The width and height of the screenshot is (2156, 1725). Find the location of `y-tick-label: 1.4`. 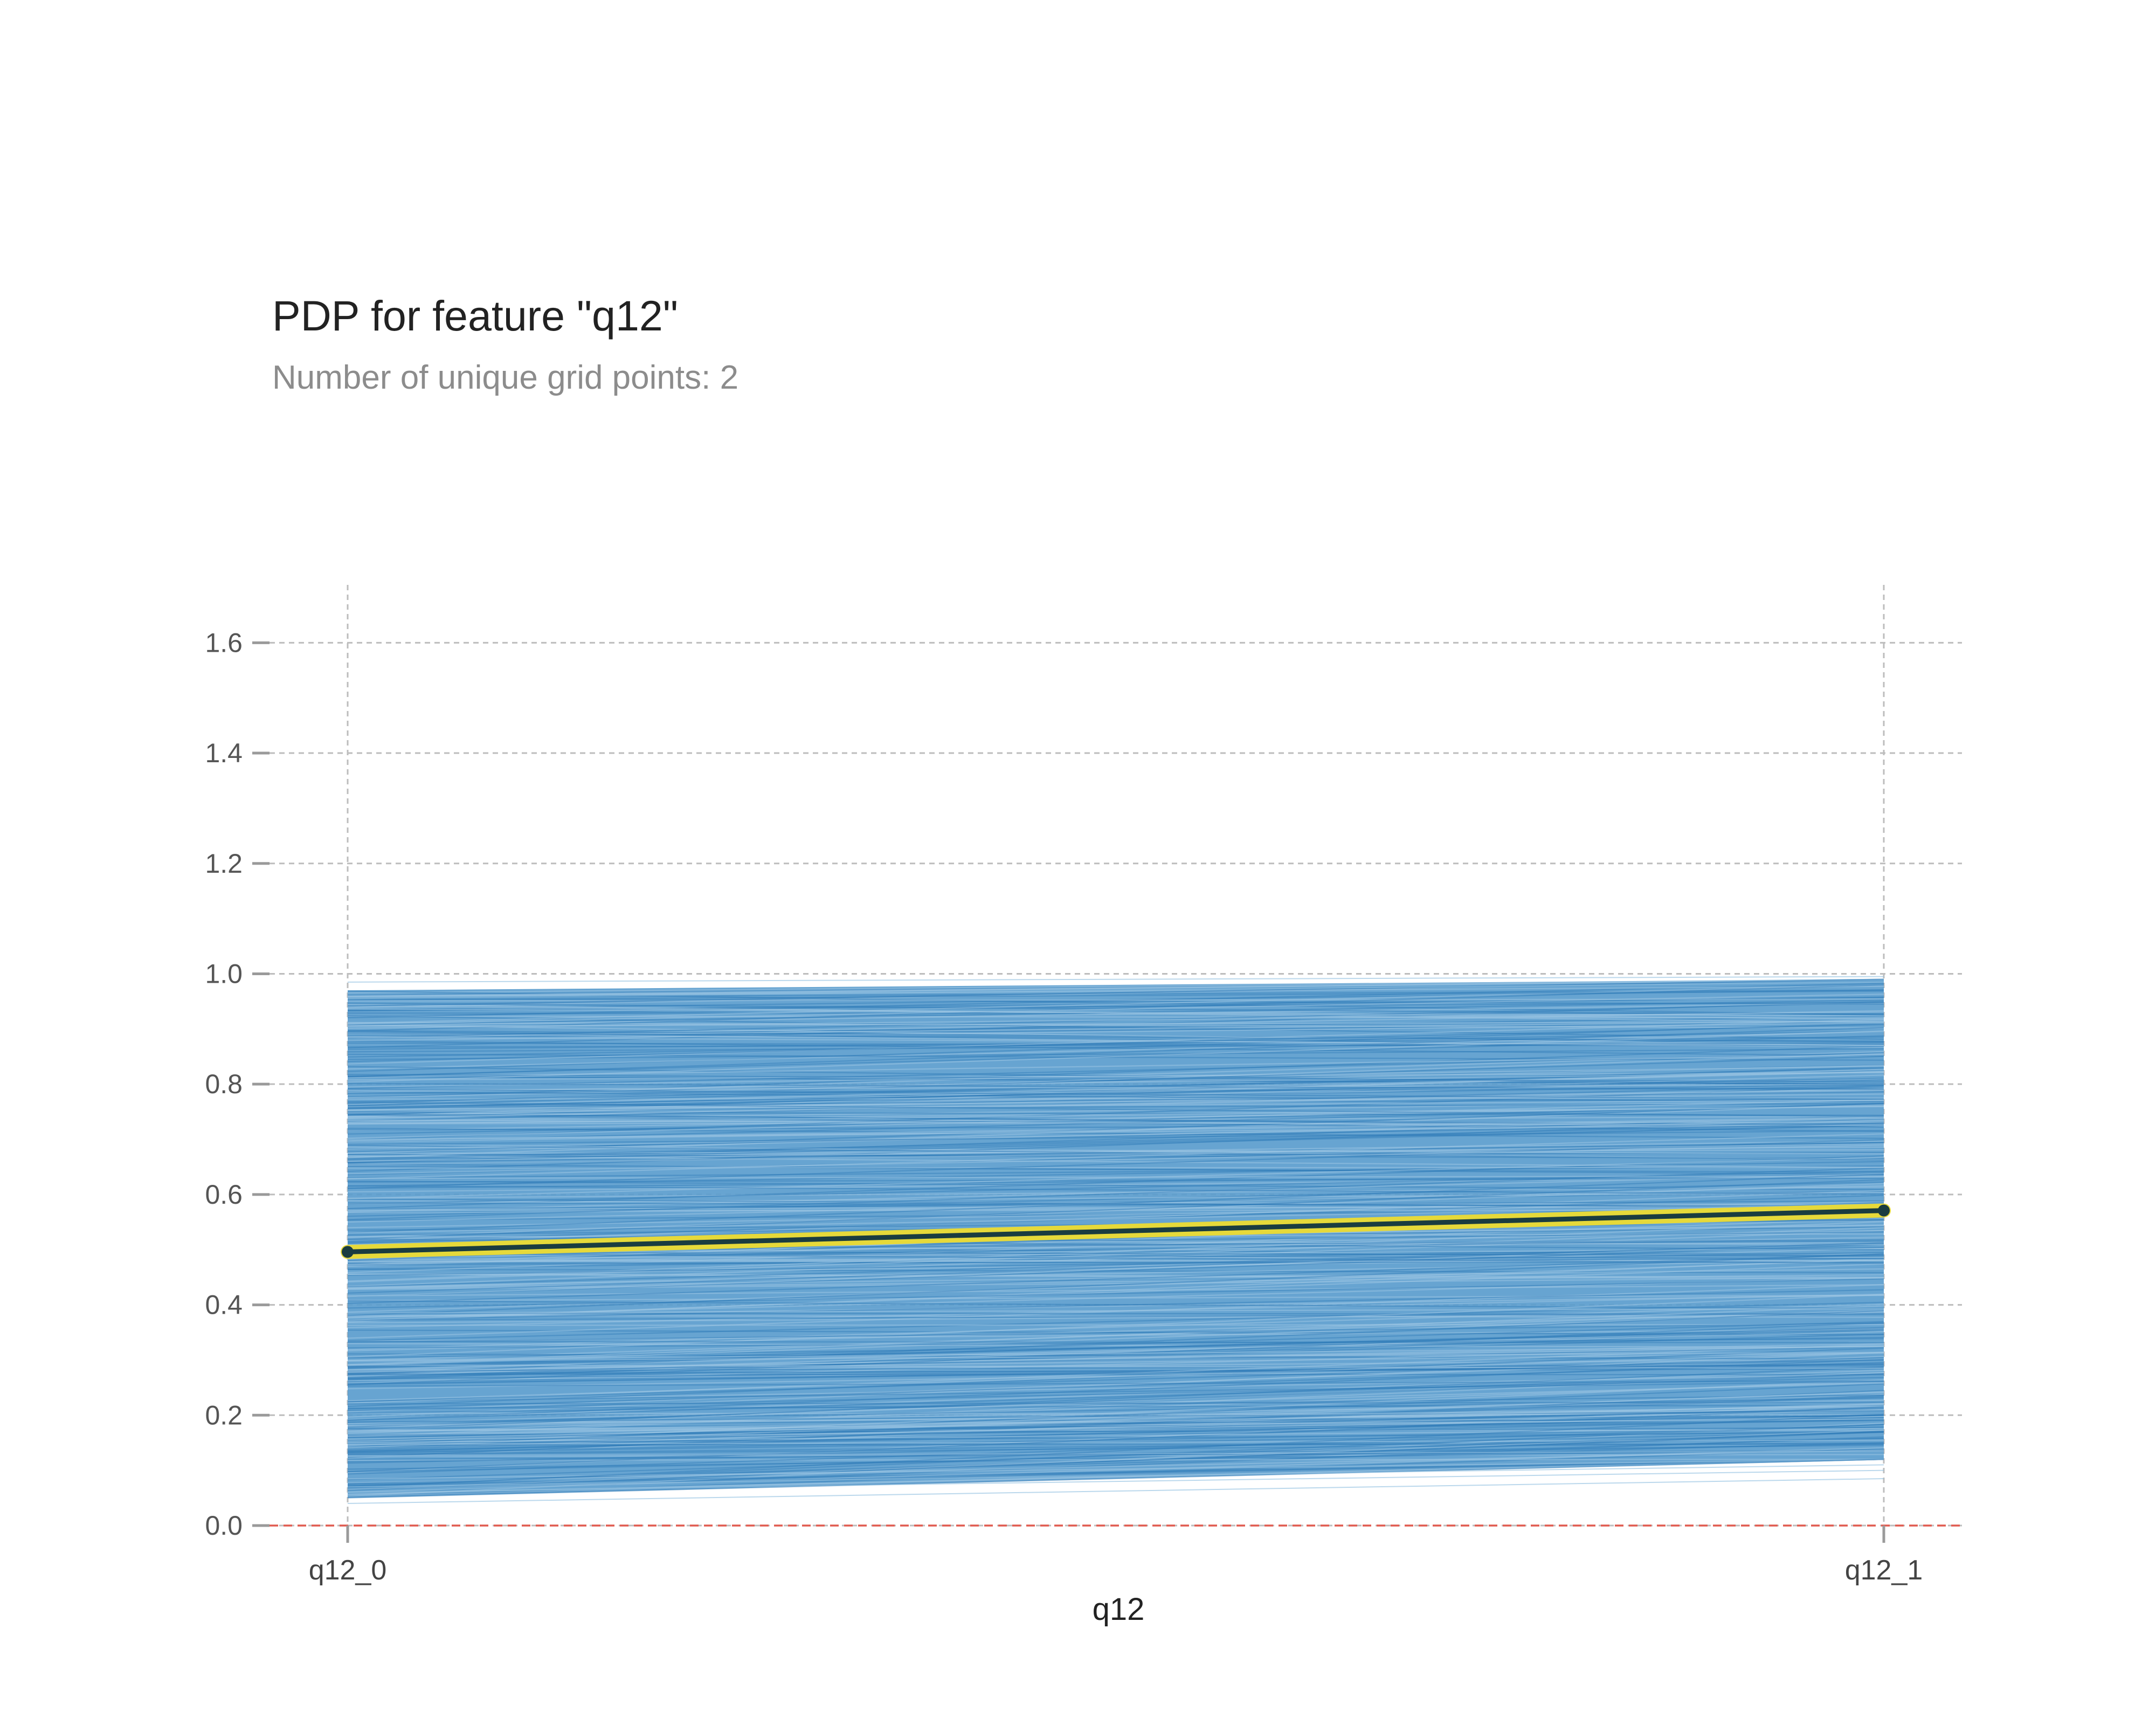

y-tick-label: 1.4 is located at coordinates (224, 753).